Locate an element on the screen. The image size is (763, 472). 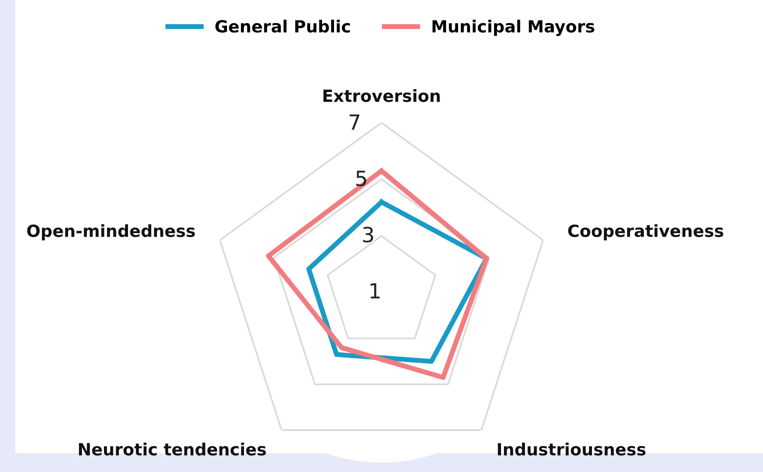
spoke-label: Extroversion is located at coordinates (381, 95).